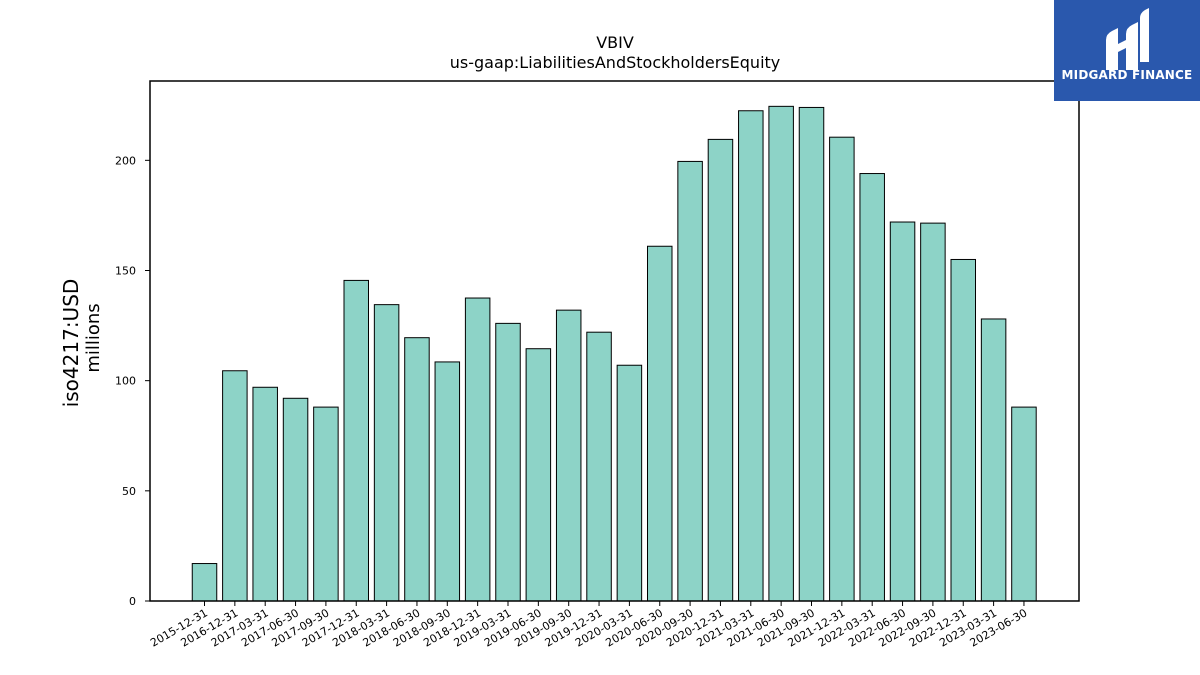 The height and width of the screenshot is (675, 1200). I want to click on y-tick-label: 0, so click(132, 601).